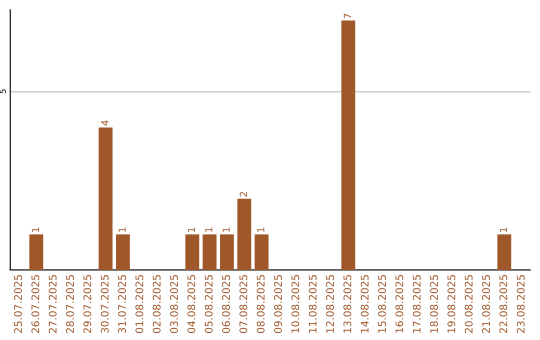 The height and width of the screenshot is (340, 540). I want to click on x-tick-label: 29.07.2025, so click(87, 304).